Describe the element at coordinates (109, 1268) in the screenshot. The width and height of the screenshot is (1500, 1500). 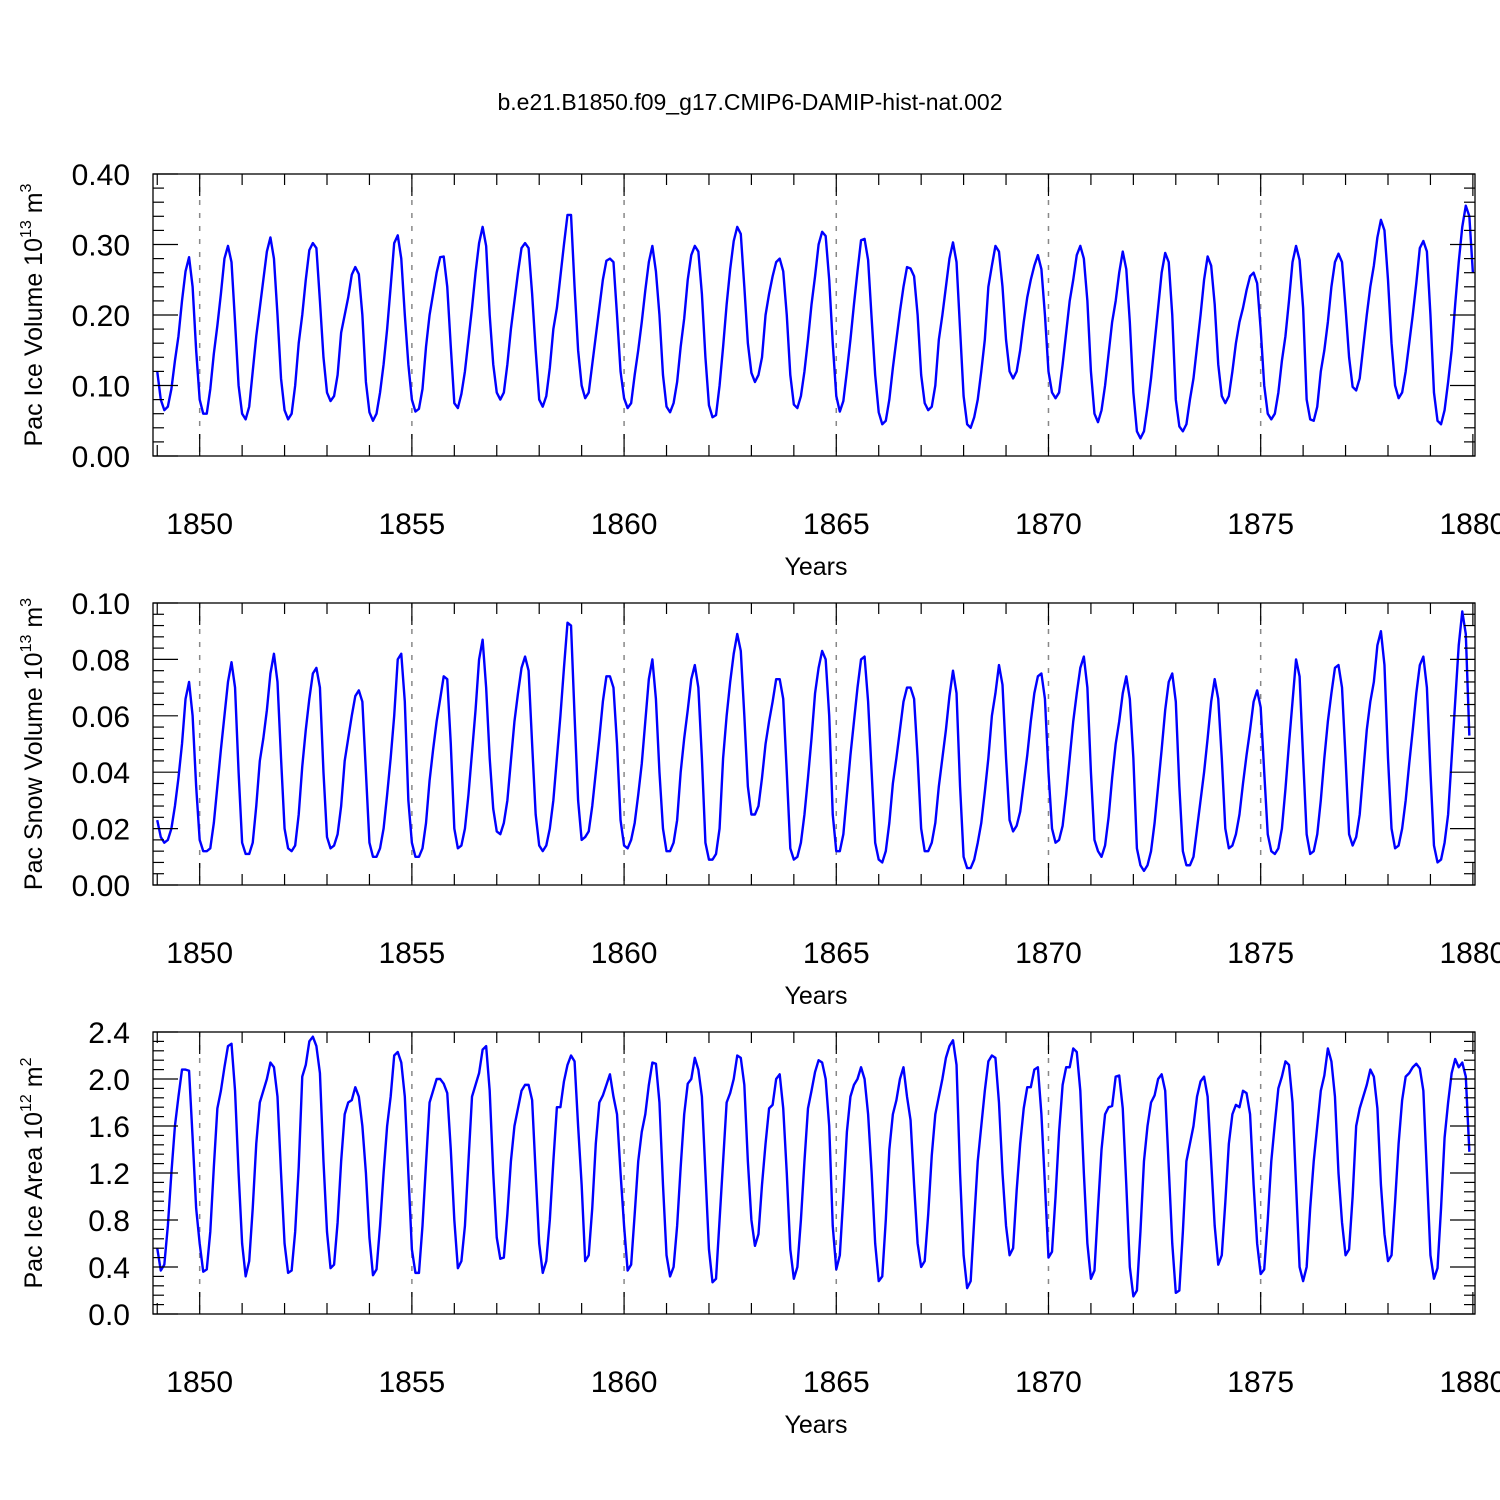
I see `y-tick-label: 0.4` at that location.